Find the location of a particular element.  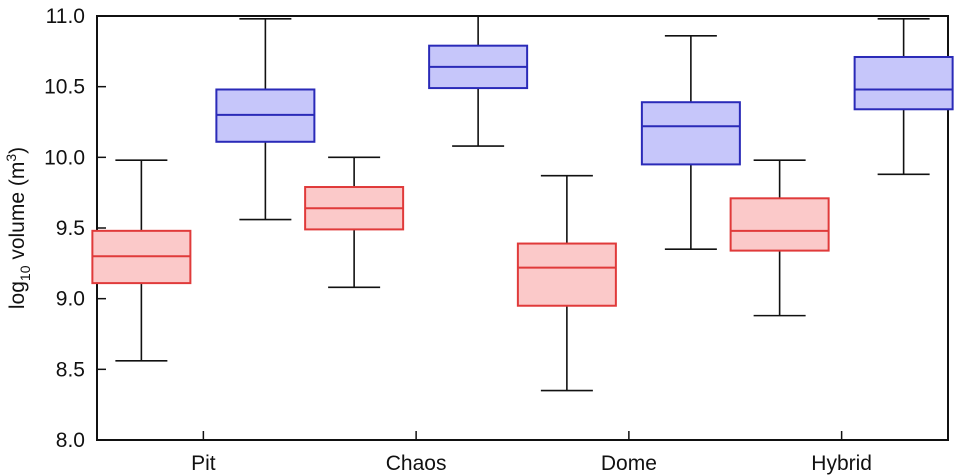

x-tick-label: Dome is located at coordinates (629, 463).